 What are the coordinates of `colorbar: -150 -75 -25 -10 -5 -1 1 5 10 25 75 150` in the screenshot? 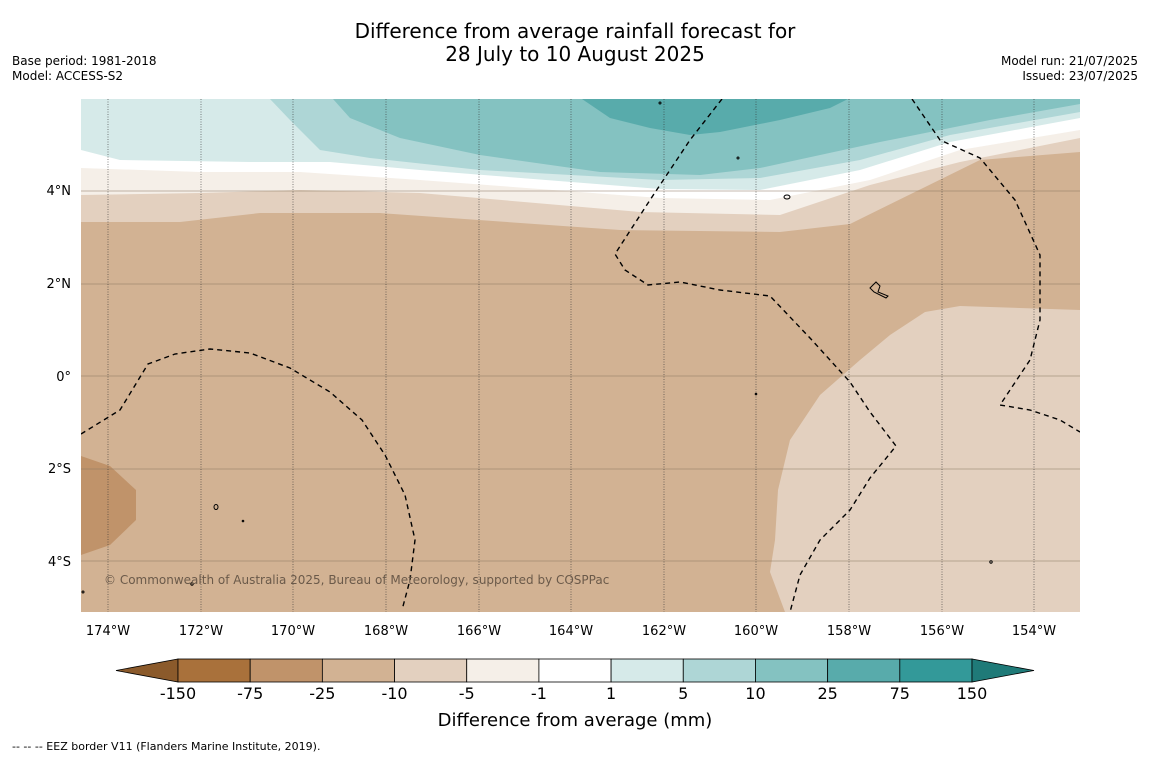 It's located at (575, 680).